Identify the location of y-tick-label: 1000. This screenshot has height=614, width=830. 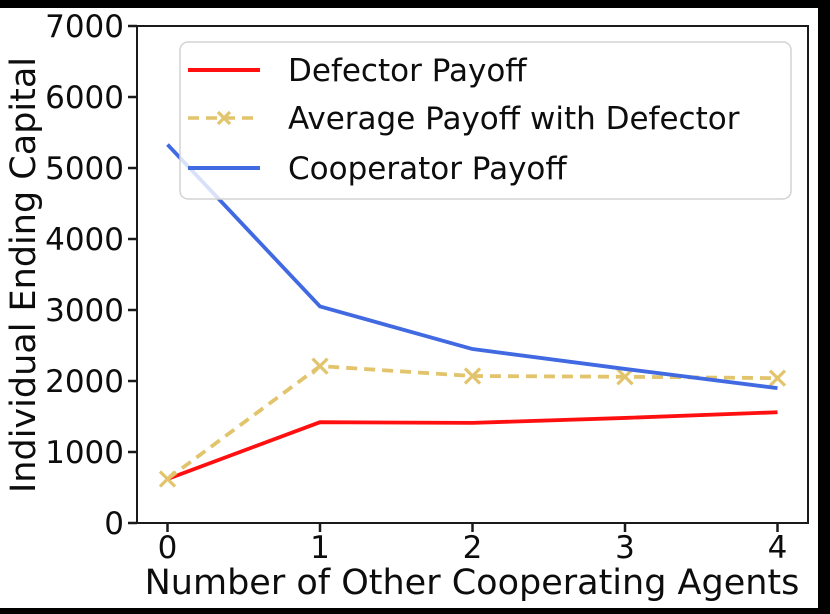
(84, 453).